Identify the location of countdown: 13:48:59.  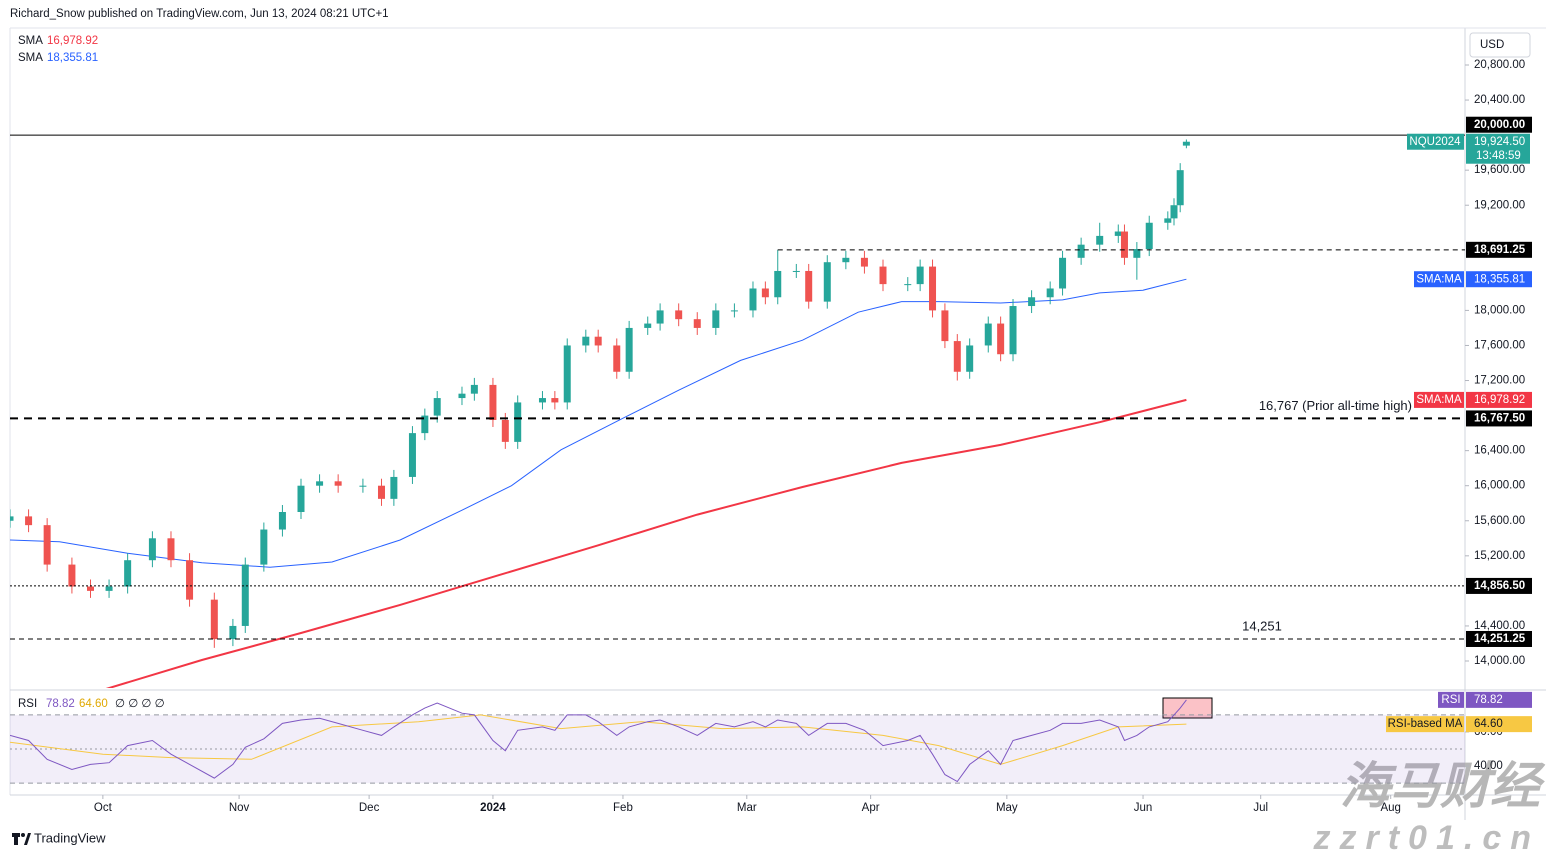
(1498, 156).